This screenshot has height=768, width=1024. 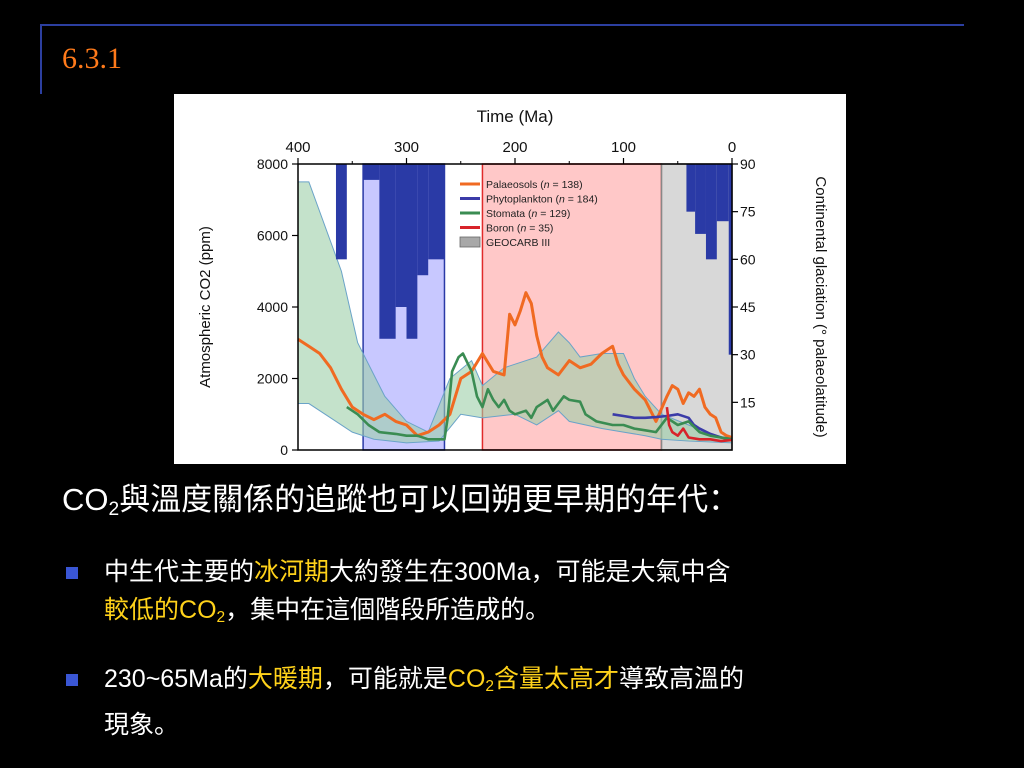 I want to click on y2-tick-label: 60, so click(x=748, y=259).